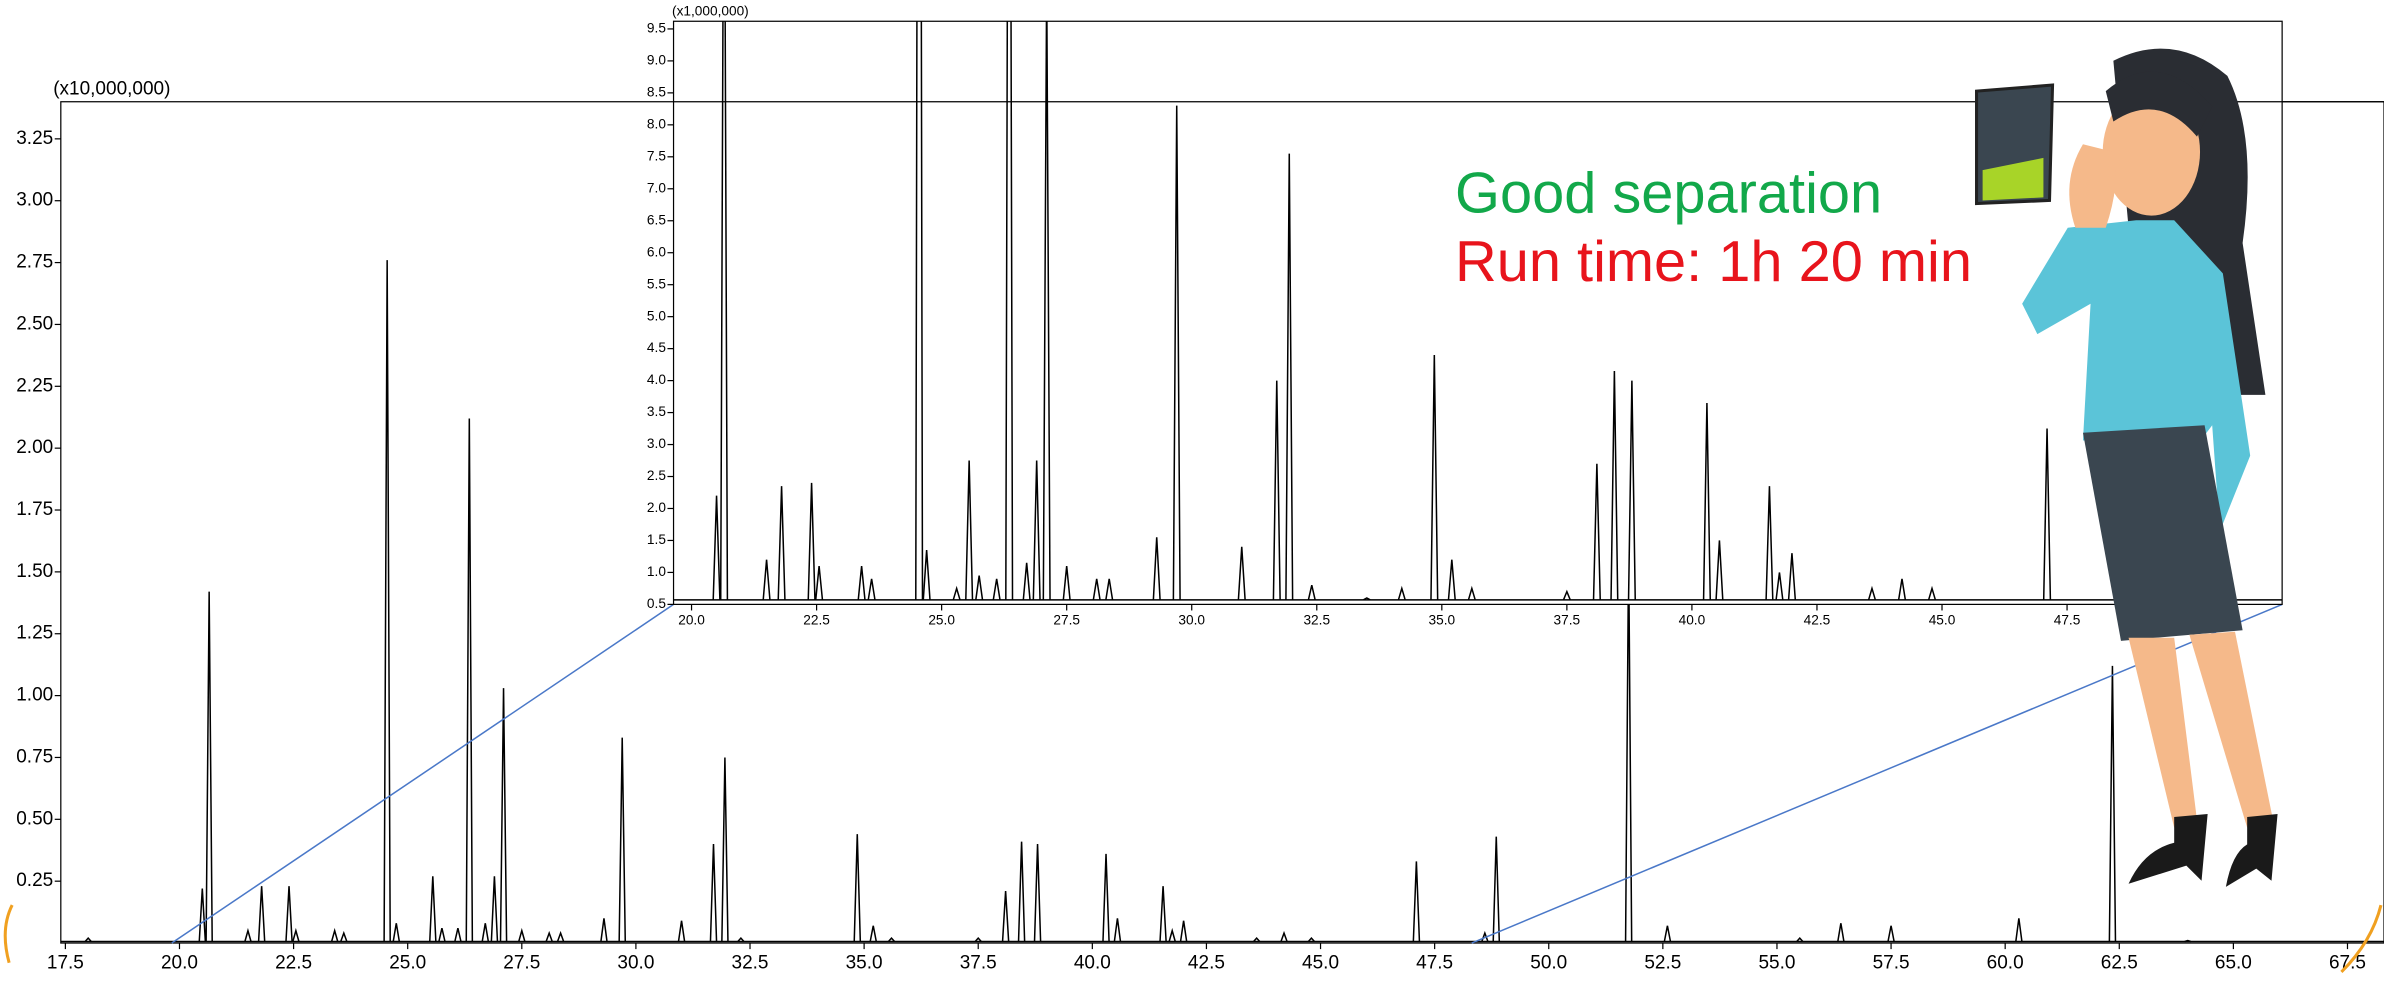  What do you see at coordinates (2168, 848) in the screenshot?
I see `shoe` at bounding box center [2168, 848].